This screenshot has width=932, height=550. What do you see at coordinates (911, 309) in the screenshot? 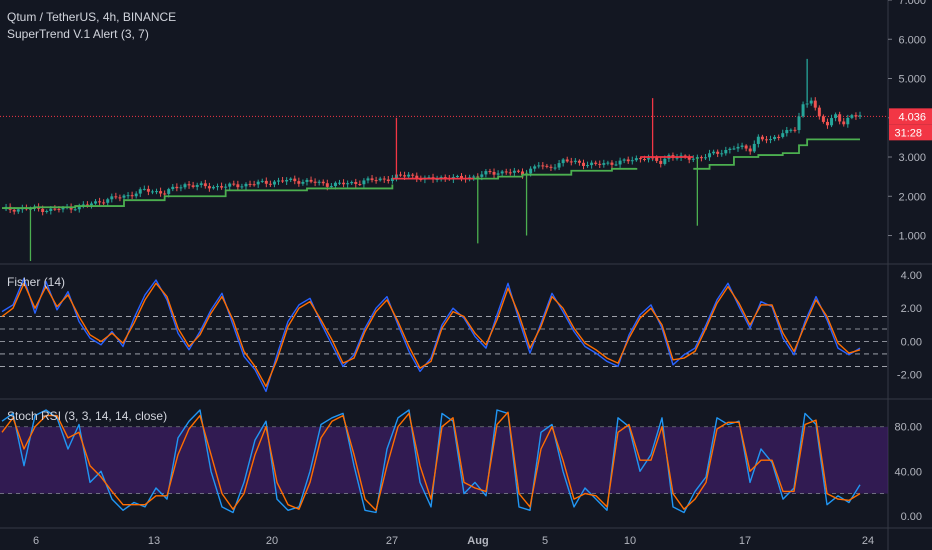
I see `fisher-axis-label: 2.00` at bounding box center [911, 309].